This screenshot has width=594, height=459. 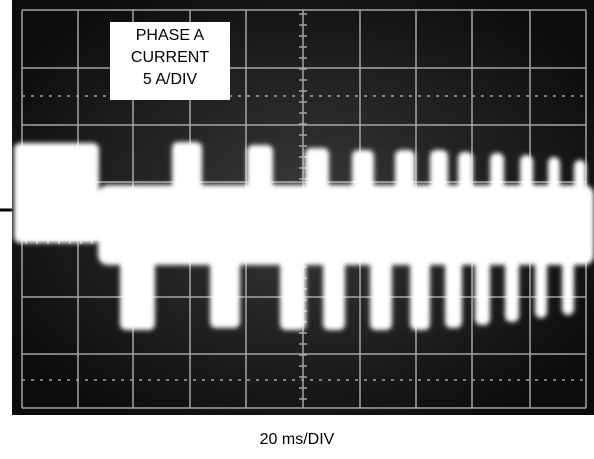 I want to click on caption: 20 ms/DIV, so click(x=297, y=439).